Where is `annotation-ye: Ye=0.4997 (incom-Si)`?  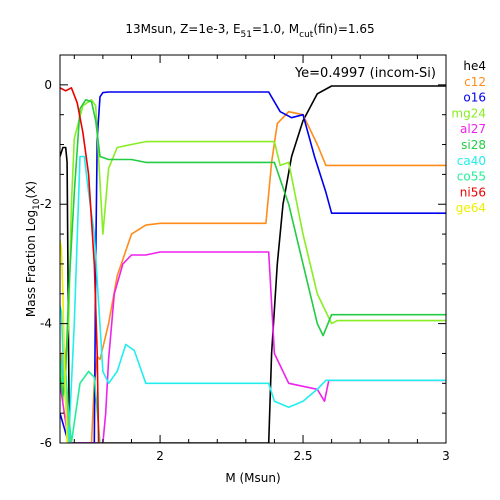 annotation-ye: Ye=0.4997 (incom-Si) is located at coordinates (365, 73).